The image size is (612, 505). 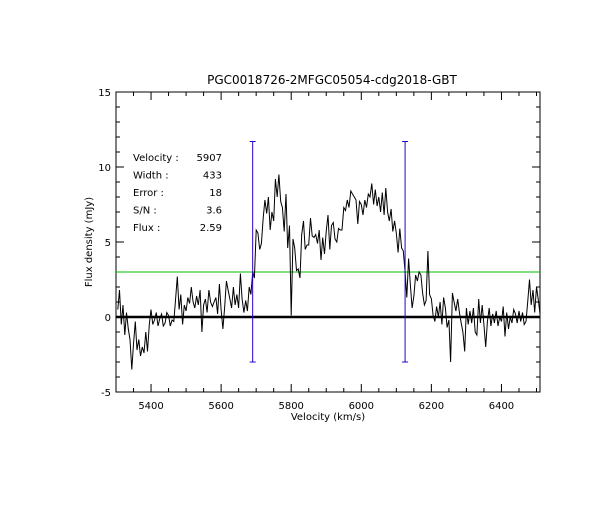 What do you see at coordinates (209, 158) in the screenshot?
I see `stat-value: 5907` at bounding box center [209, 158].